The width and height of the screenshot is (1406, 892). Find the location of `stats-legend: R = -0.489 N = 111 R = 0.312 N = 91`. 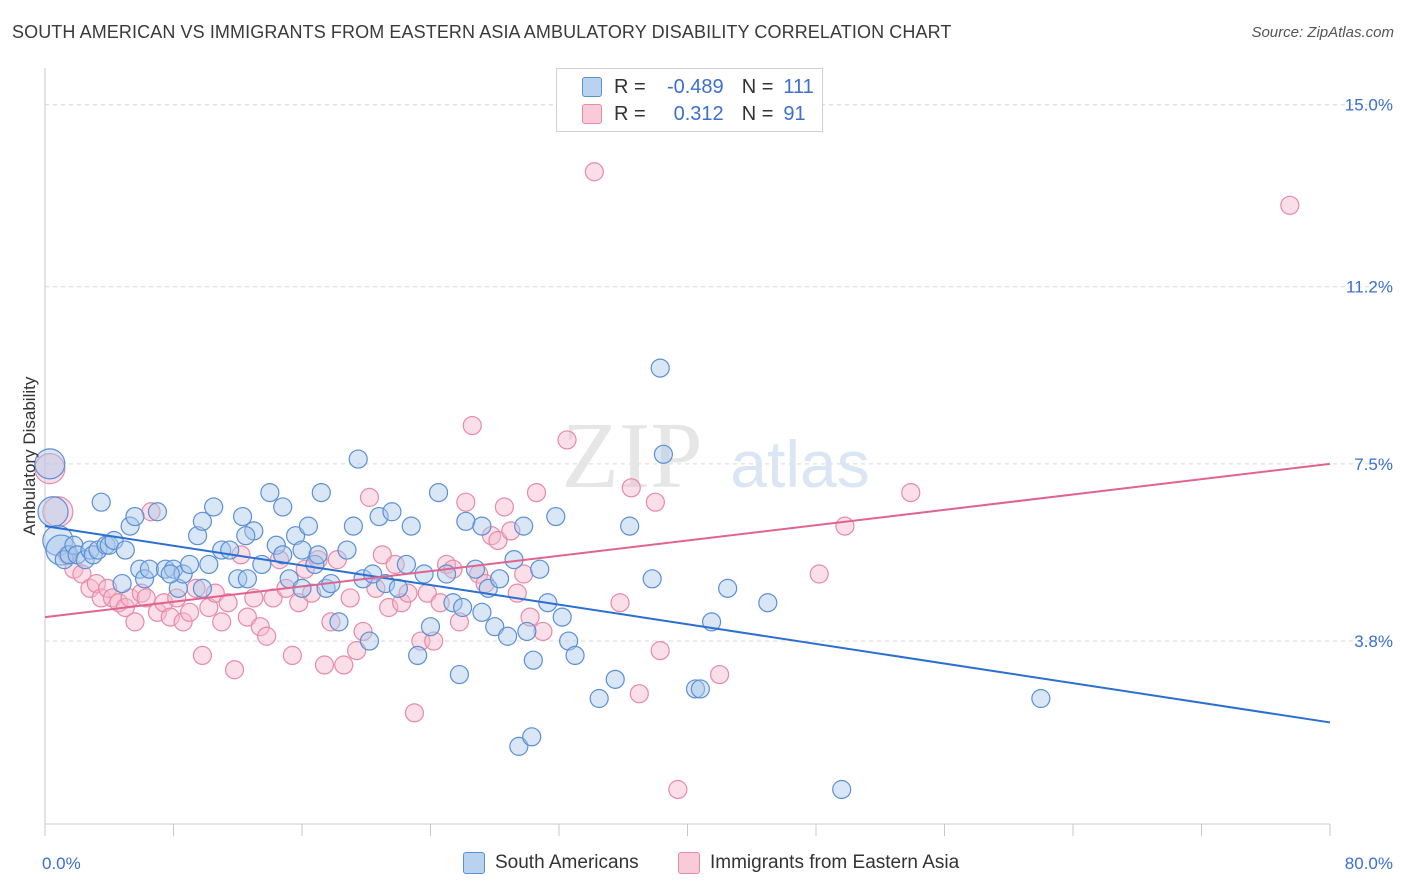

stats-legend: R = -0.489 N = 111 R = 0.312 N = 91 is located at coordinates (689, 100).